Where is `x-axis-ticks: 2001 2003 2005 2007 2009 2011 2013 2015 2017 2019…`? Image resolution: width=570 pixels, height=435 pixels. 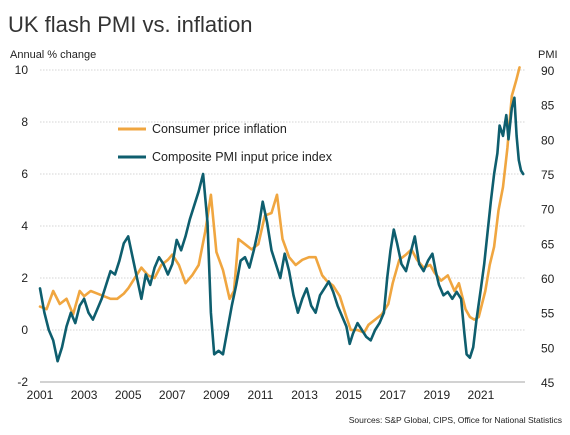
x-axis-ticks: 2001 2003 2005 2007 2009 2011 2013 2015 2017 2019… is located at coordinates (261, 395).